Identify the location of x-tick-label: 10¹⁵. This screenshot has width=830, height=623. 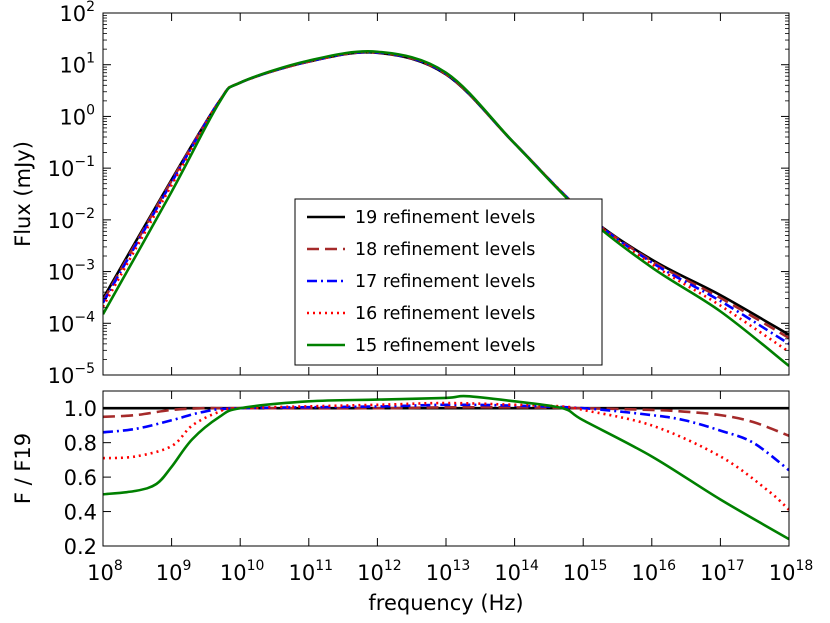
(585, 571).